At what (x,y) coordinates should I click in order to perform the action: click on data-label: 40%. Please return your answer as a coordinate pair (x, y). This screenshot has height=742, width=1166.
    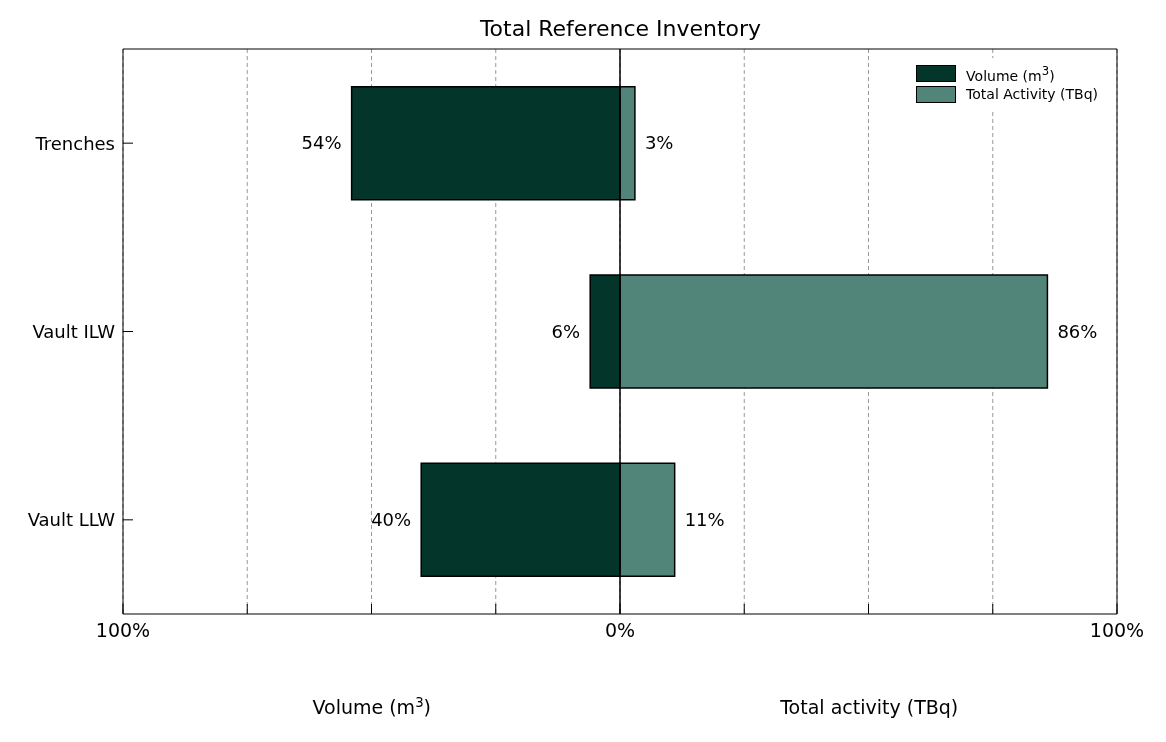
    Looking at the image, I should click on (391, 520).